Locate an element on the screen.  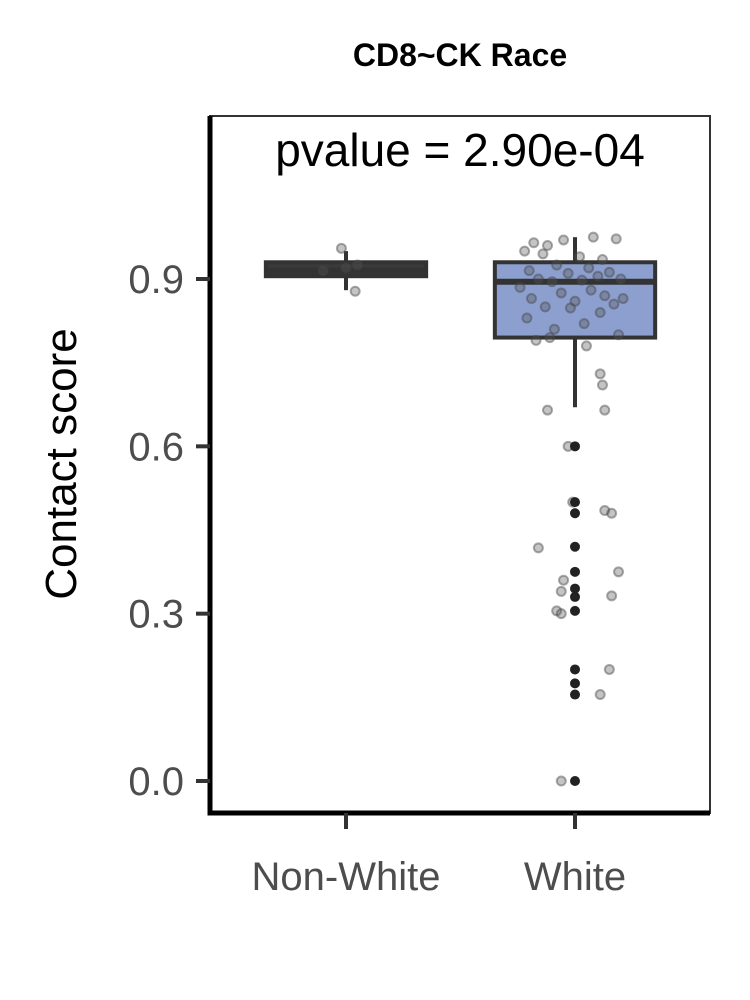
y-axis-ticks: 0.0 0.3 0.6 0.9 is located at coordinates (169, 531).